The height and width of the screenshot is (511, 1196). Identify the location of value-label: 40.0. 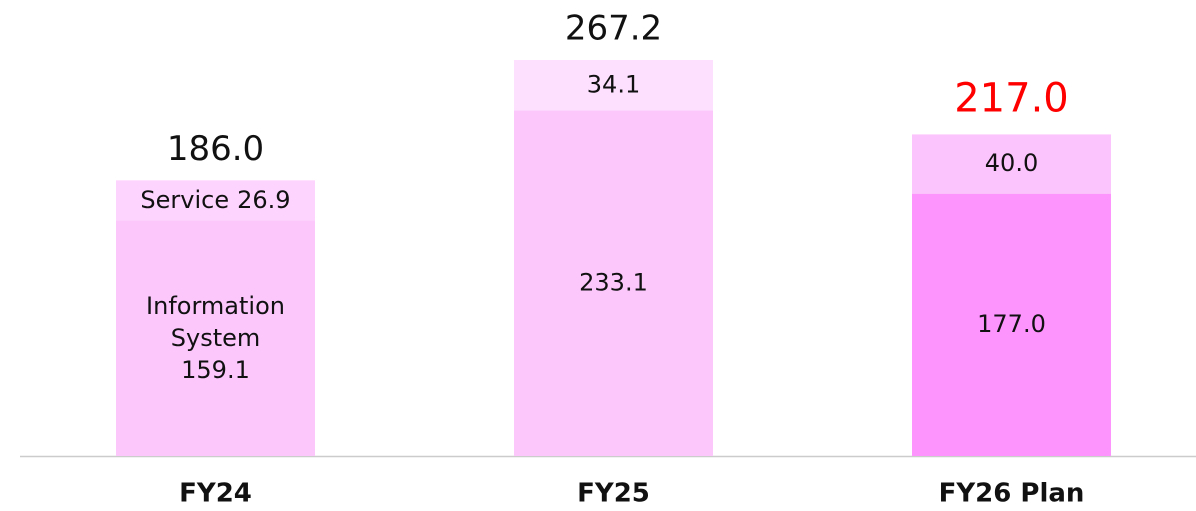
(1011, 163).